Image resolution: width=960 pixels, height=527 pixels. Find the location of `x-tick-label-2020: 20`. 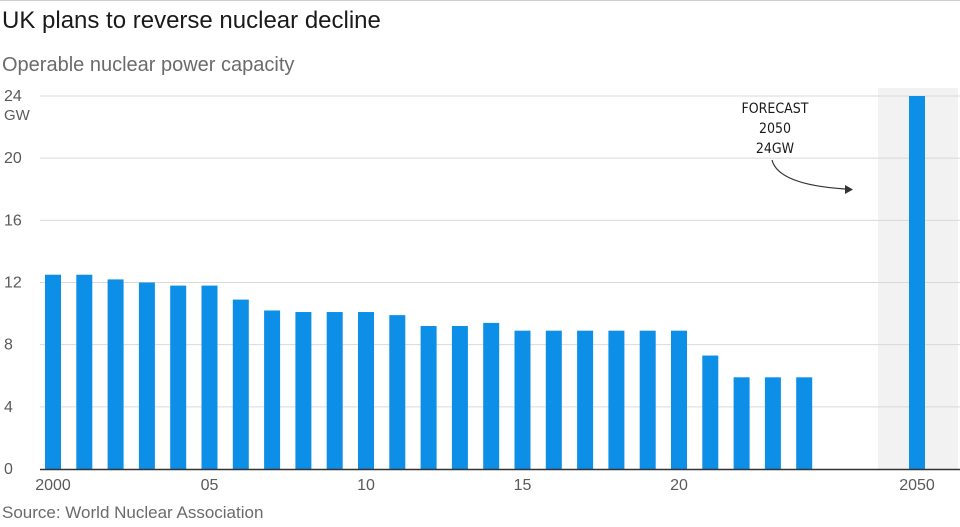

x-tick-label-2020: 20 is located at coordinates (679, 485).